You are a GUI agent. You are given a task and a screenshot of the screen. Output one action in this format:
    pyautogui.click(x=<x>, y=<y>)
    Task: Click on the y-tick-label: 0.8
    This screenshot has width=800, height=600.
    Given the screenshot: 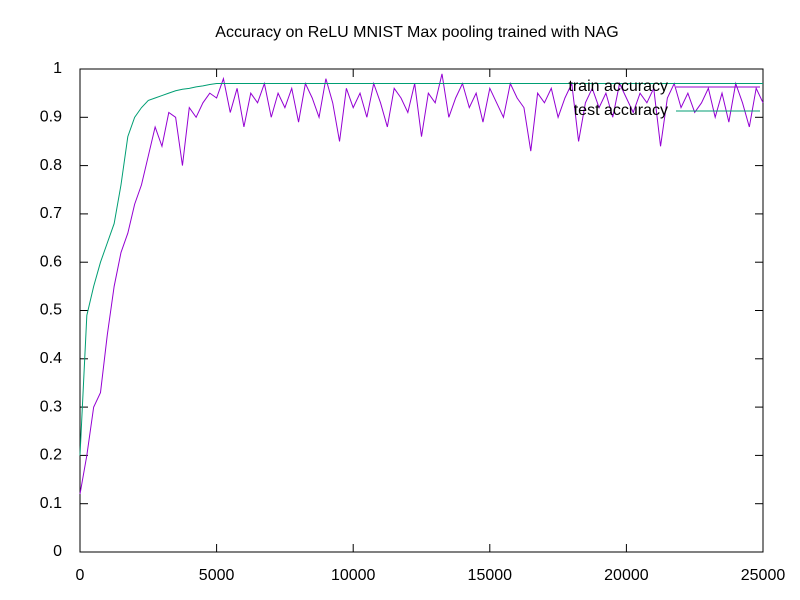 What is the action you would take?
    pyautogui.click(x=51, y=165)
    